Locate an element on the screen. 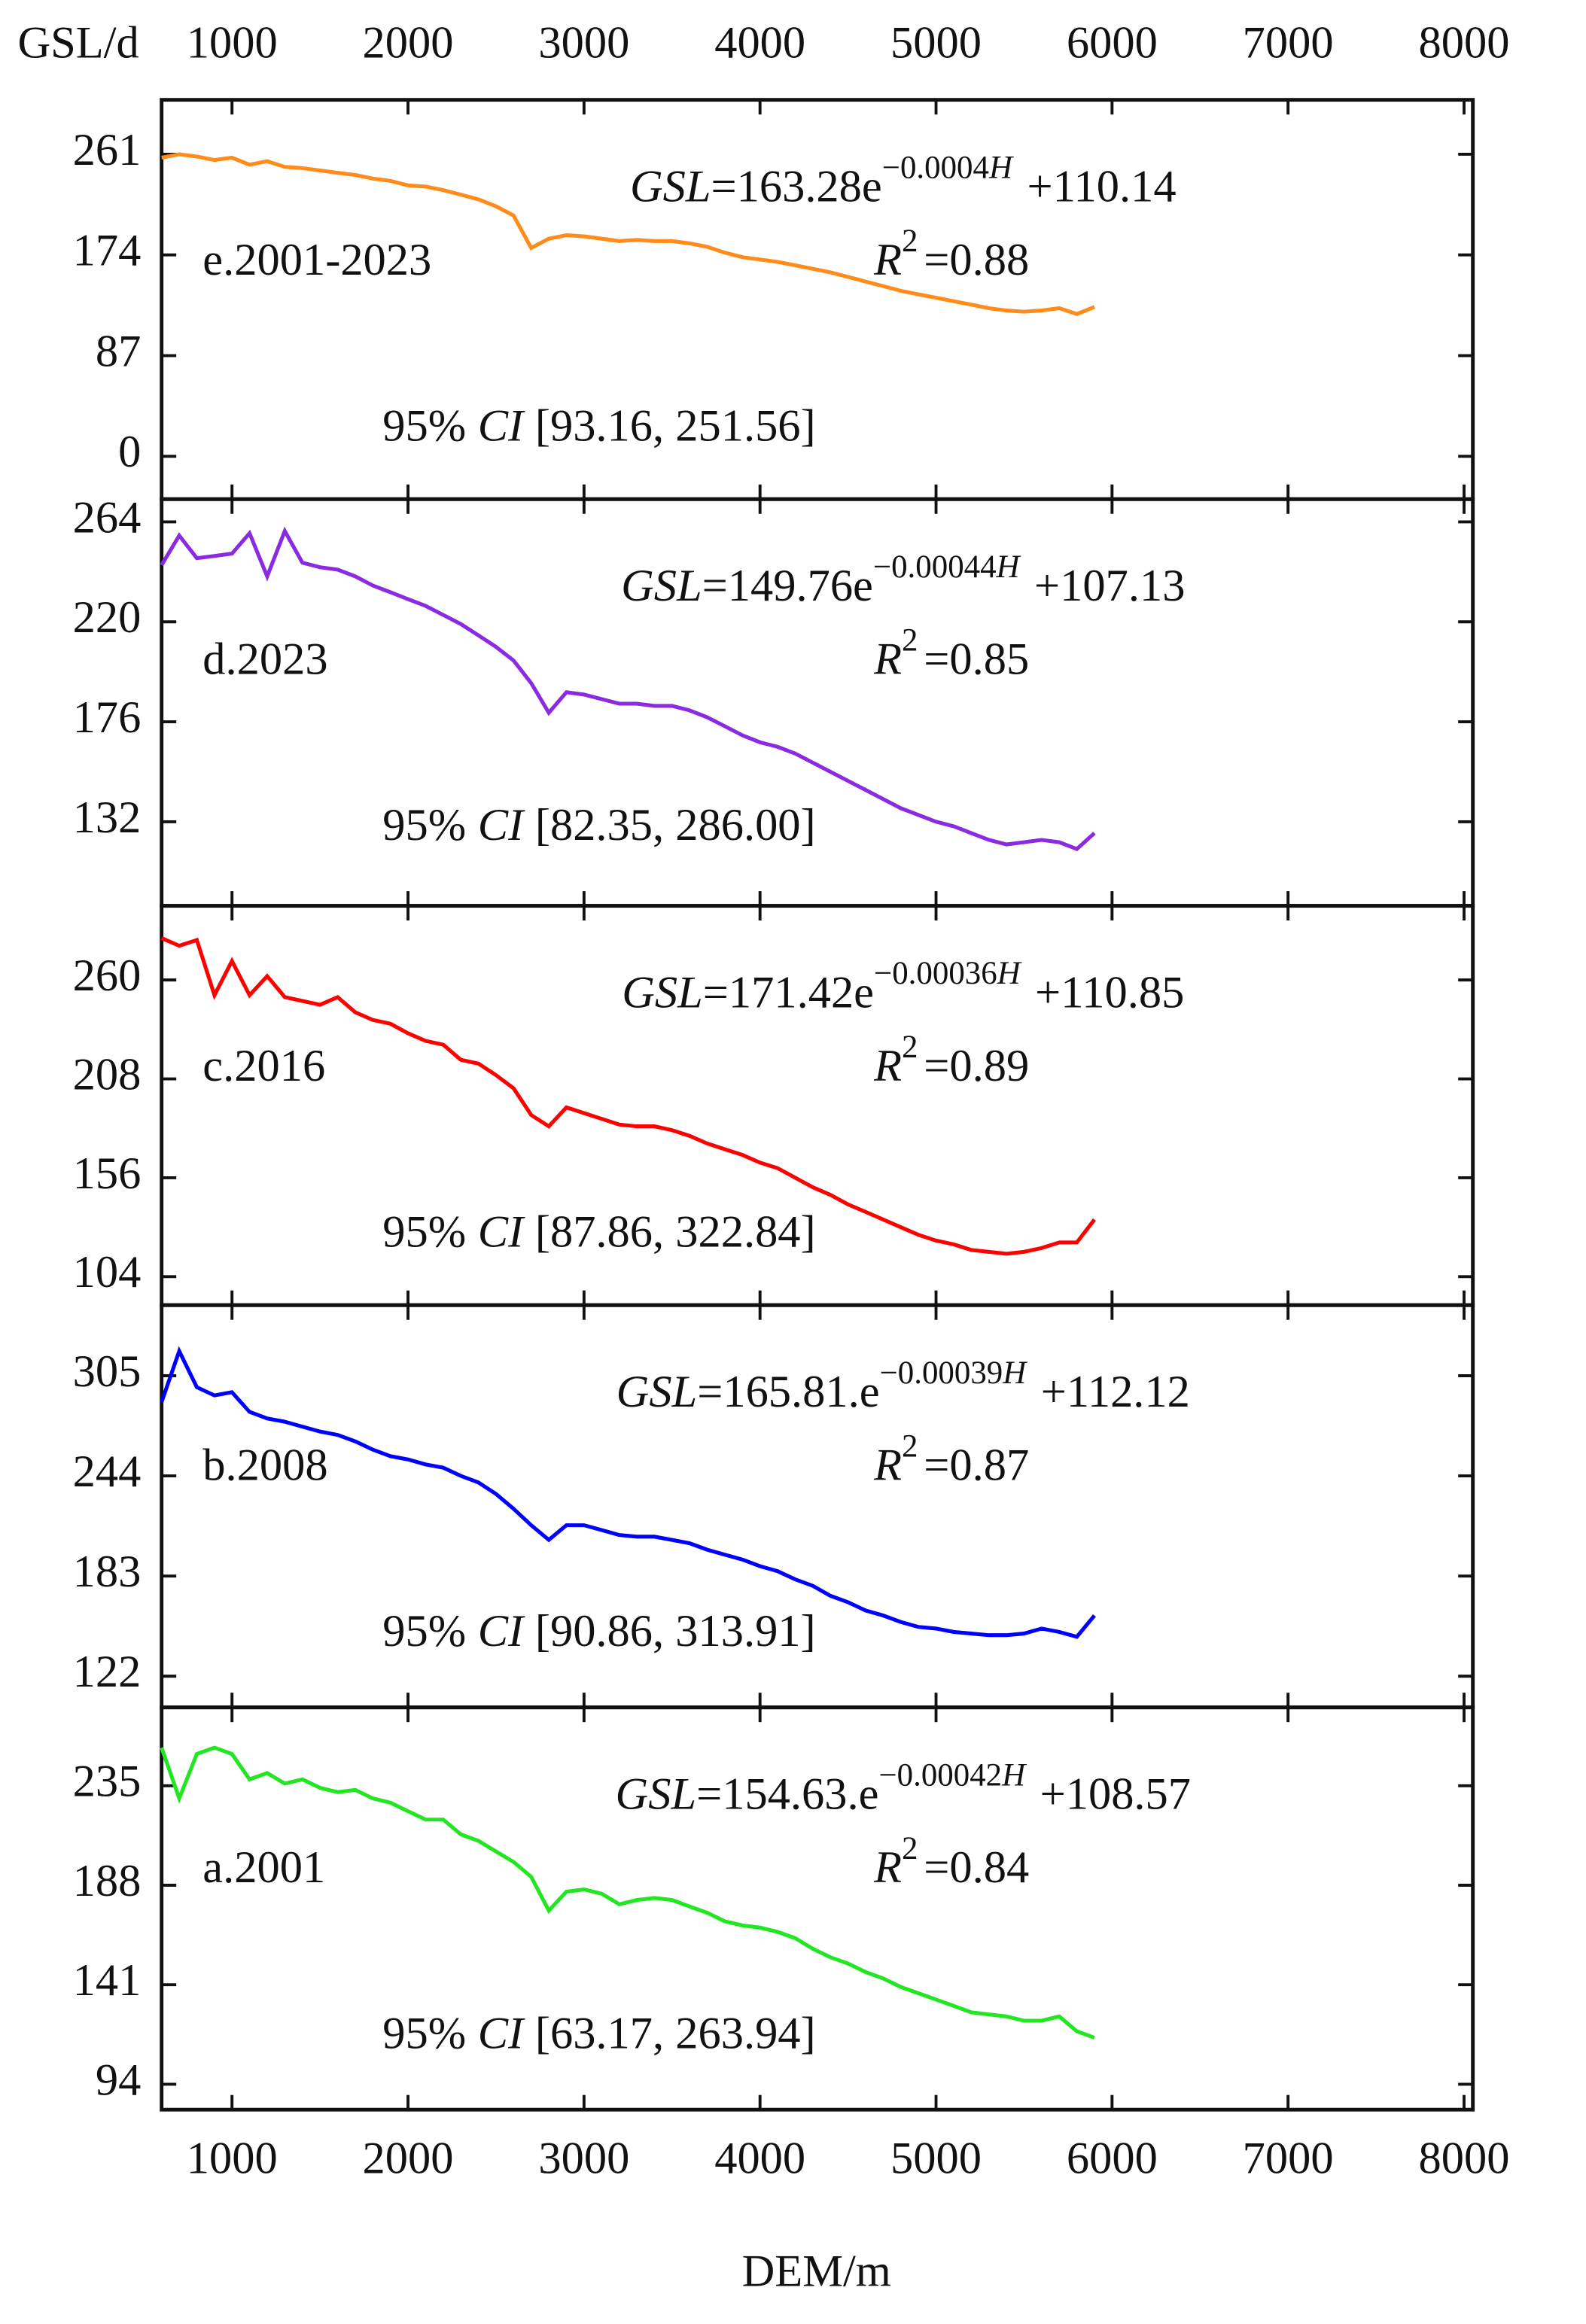  ci-interval: [87.86, 322.84] is located at coordinates (676, 1231).